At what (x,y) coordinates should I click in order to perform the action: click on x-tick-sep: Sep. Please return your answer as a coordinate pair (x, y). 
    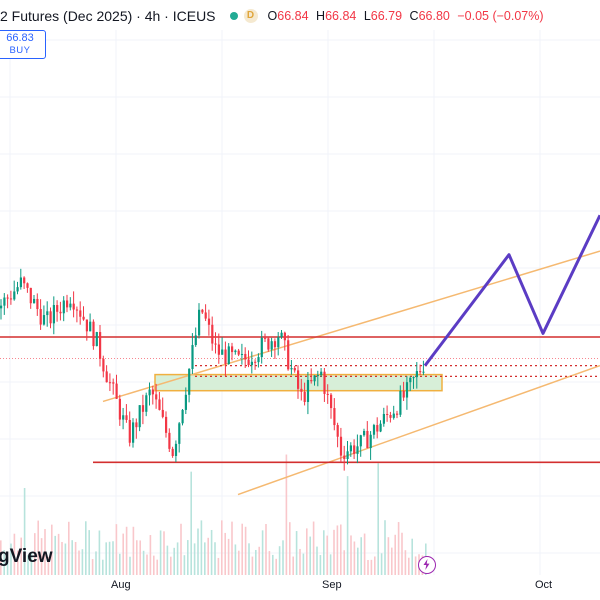
    Looking at the image, I should click on (332, 585).